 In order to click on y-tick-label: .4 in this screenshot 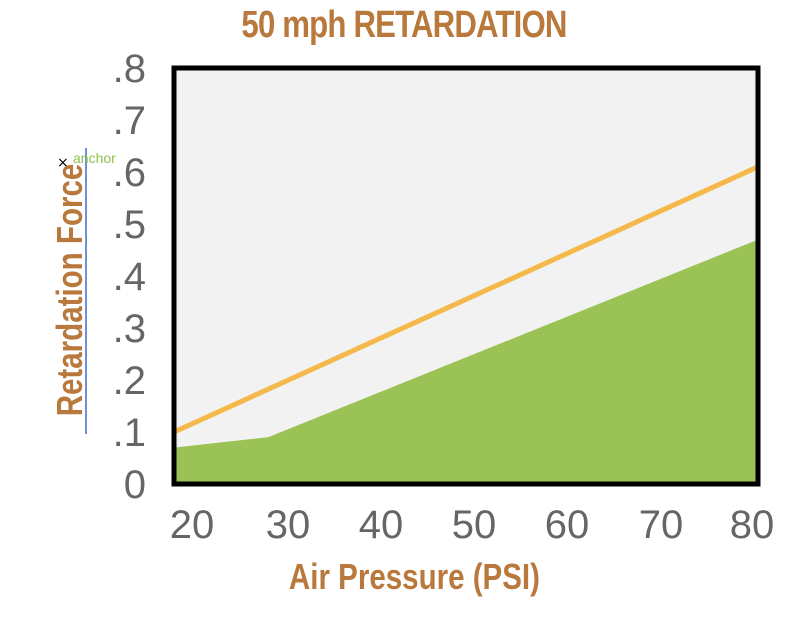, I will do `click(129, 277)`.